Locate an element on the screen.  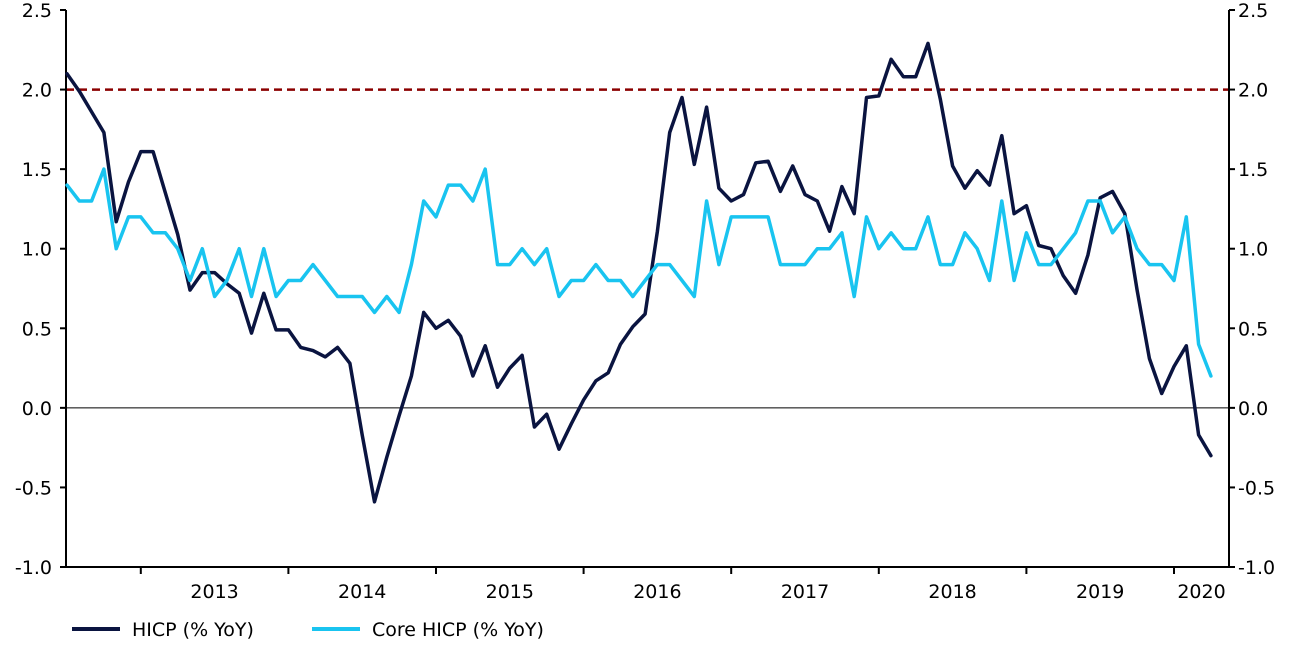
legend: HICP (% YoY) Core HICP (% YoY) is located at coordinates (308, 630).